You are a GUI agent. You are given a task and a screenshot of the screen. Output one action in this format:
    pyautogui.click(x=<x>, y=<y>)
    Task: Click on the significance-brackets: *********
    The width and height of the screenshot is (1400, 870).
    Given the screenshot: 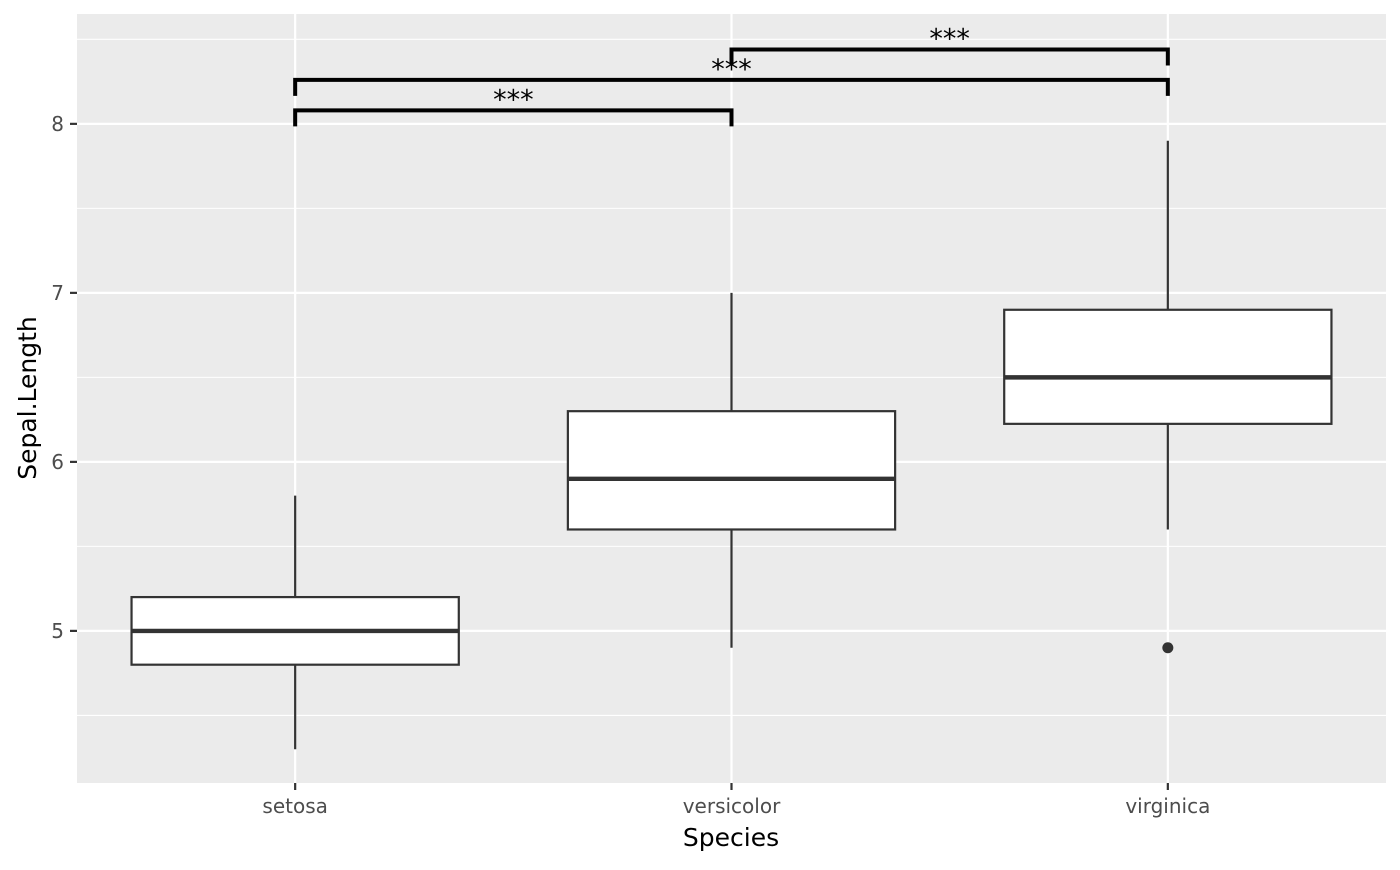 What is the action you would take?
    pyautogui.click(x=731, y=75)
    